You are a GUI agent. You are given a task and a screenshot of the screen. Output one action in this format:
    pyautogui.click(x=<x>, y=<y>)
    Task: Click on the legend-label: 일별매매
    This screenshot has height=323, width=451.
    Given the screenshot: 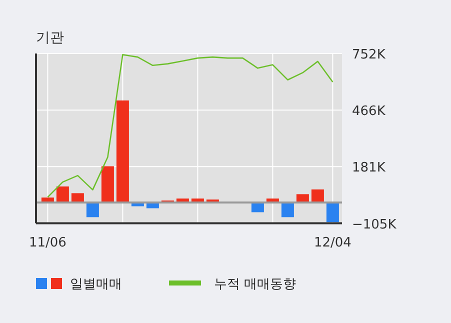 What is the action you would take?
    pyautogui.click(x=96, y=284)
    